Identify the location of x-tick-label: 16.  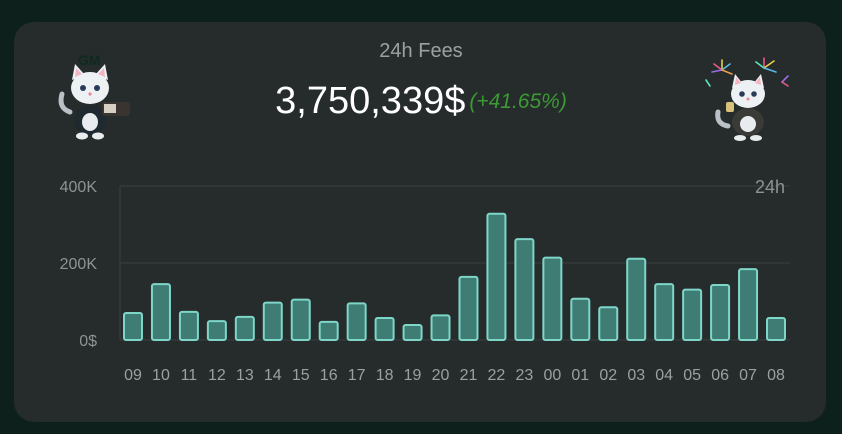
(329, 375).